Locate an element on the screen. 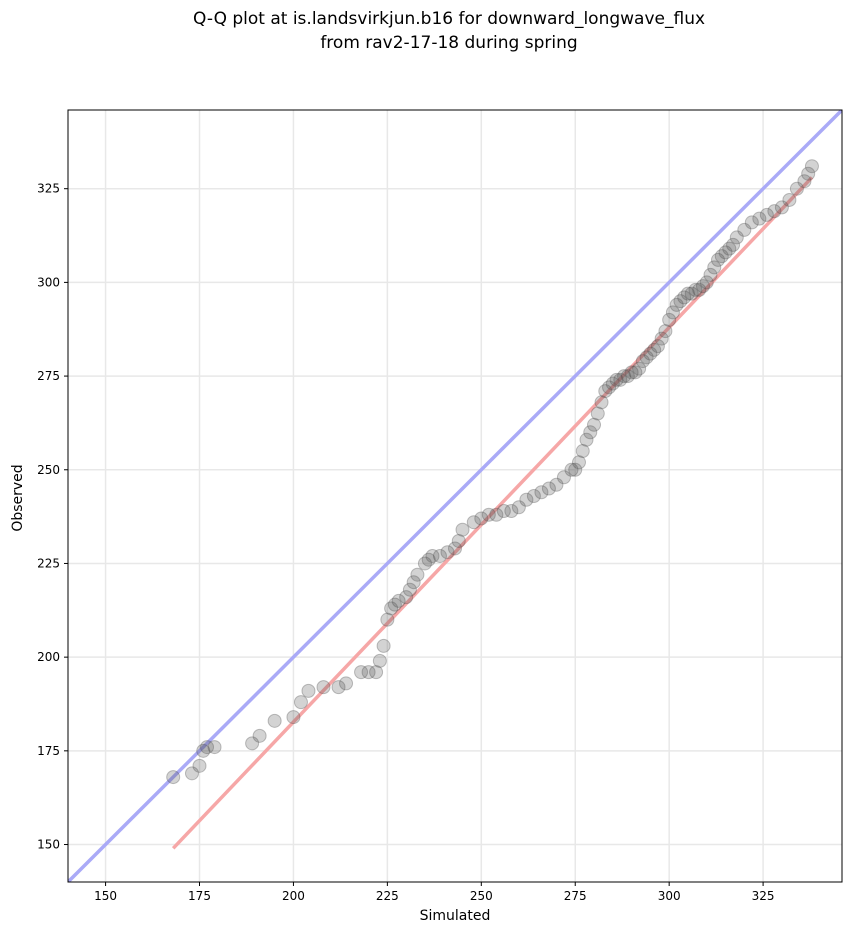  x-tick-label: 300 is located at coordinates (669, 896).